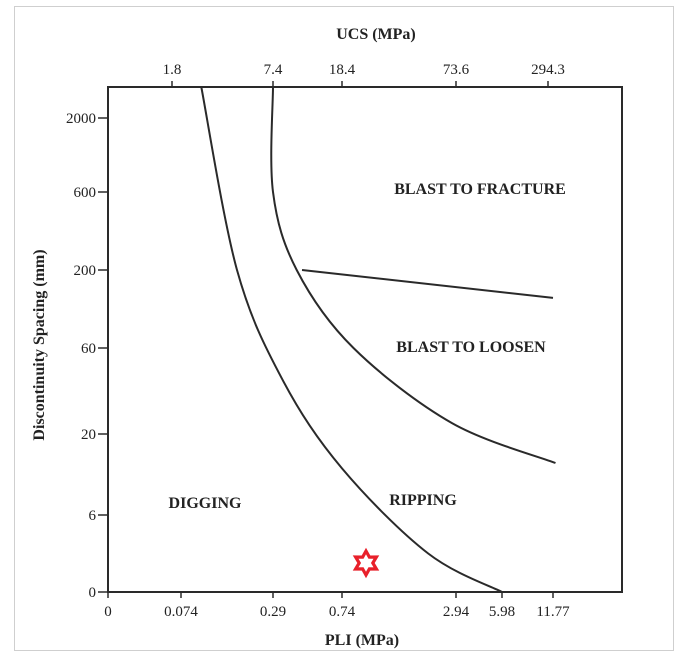  What do you see at coordinates (456, 70) in the screenshot?
I see `x2-tick-label: 73.6` at bounding box center [456, 70].